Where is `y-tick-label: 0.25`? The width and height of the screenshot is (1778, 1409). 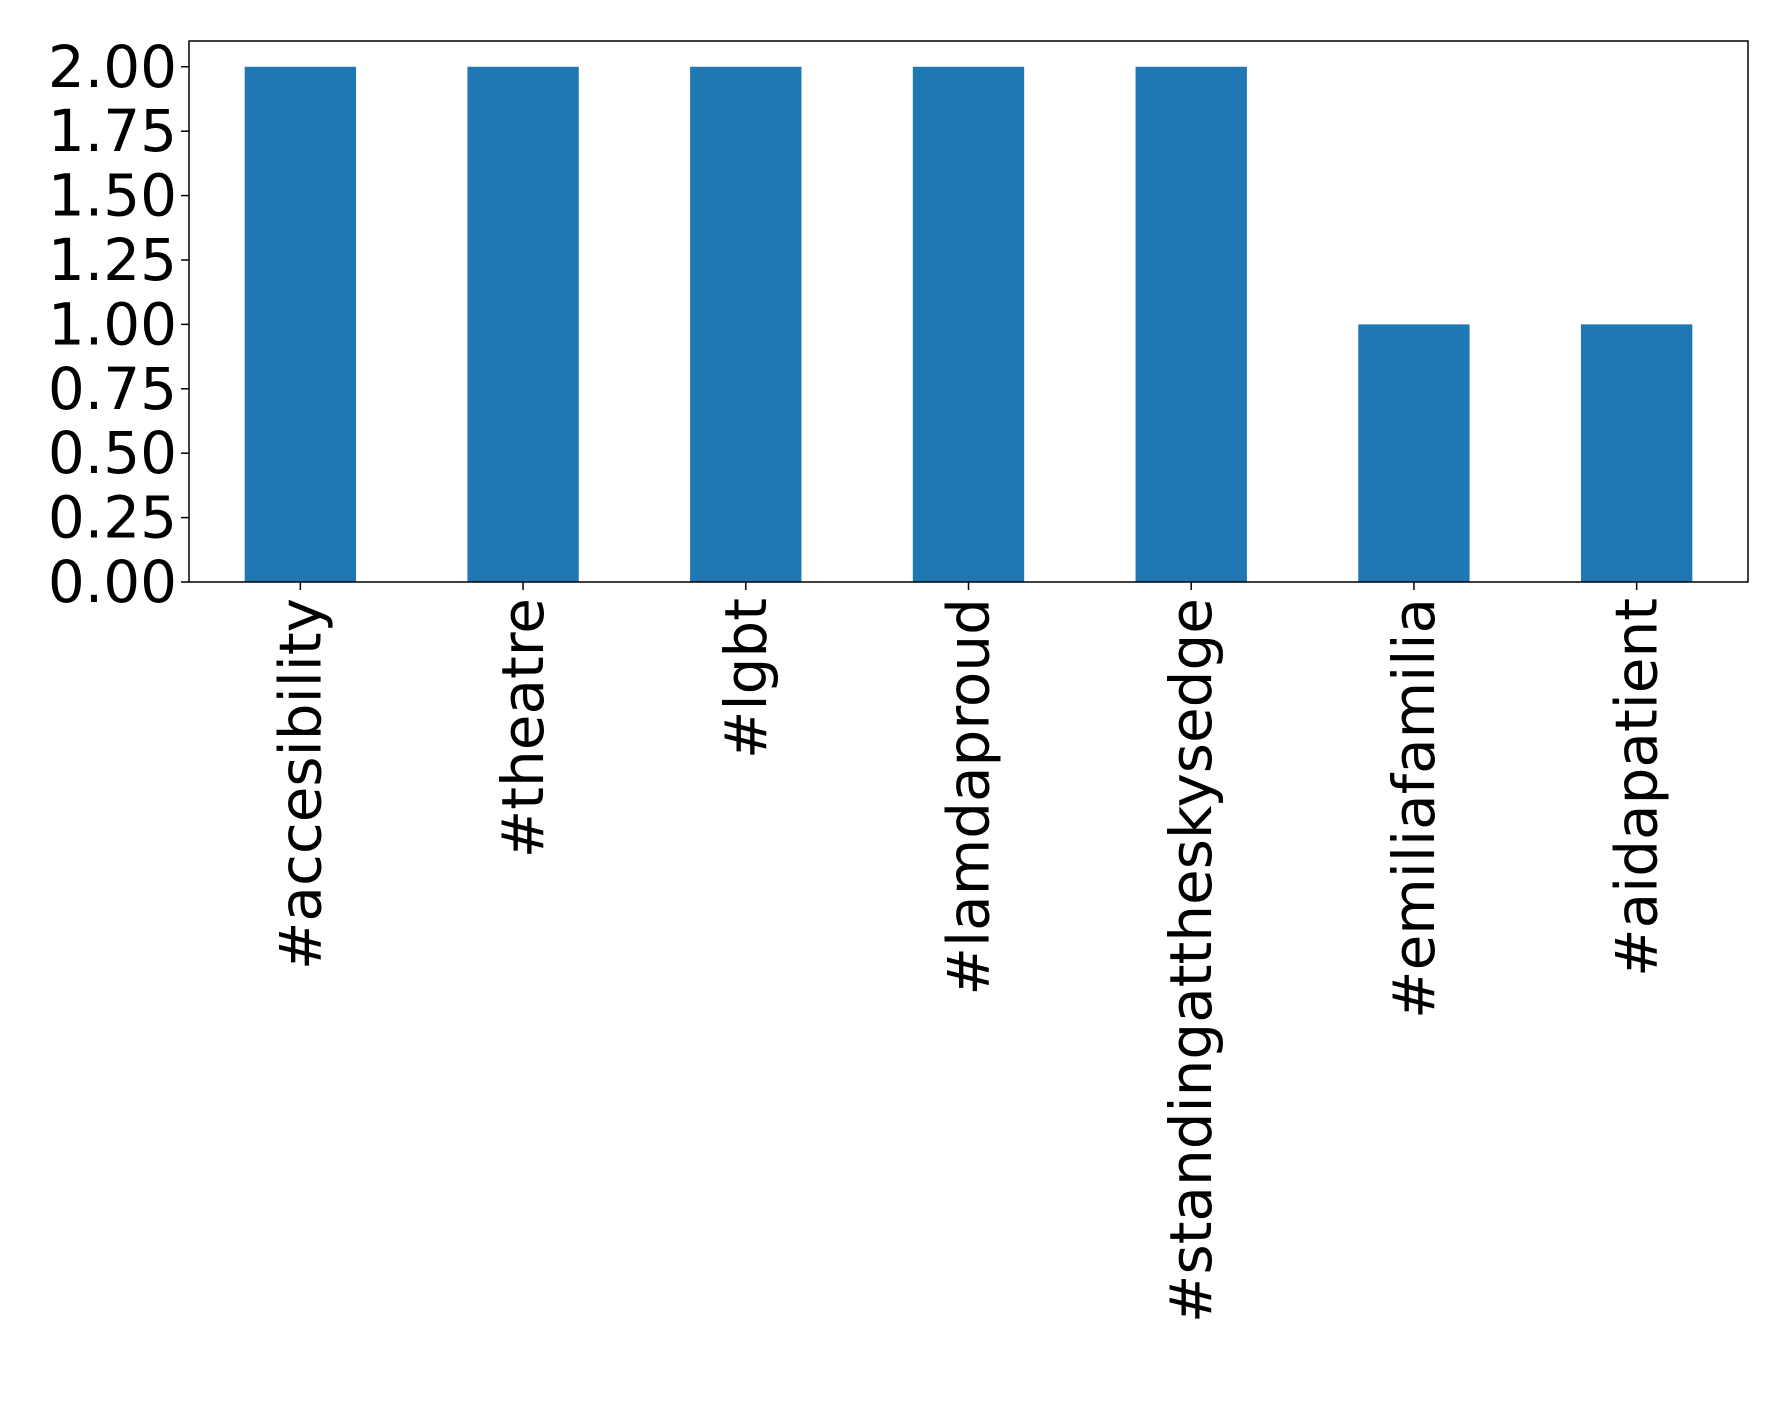 y-tick-label: 0.25 is located at coordinates (112, 518).